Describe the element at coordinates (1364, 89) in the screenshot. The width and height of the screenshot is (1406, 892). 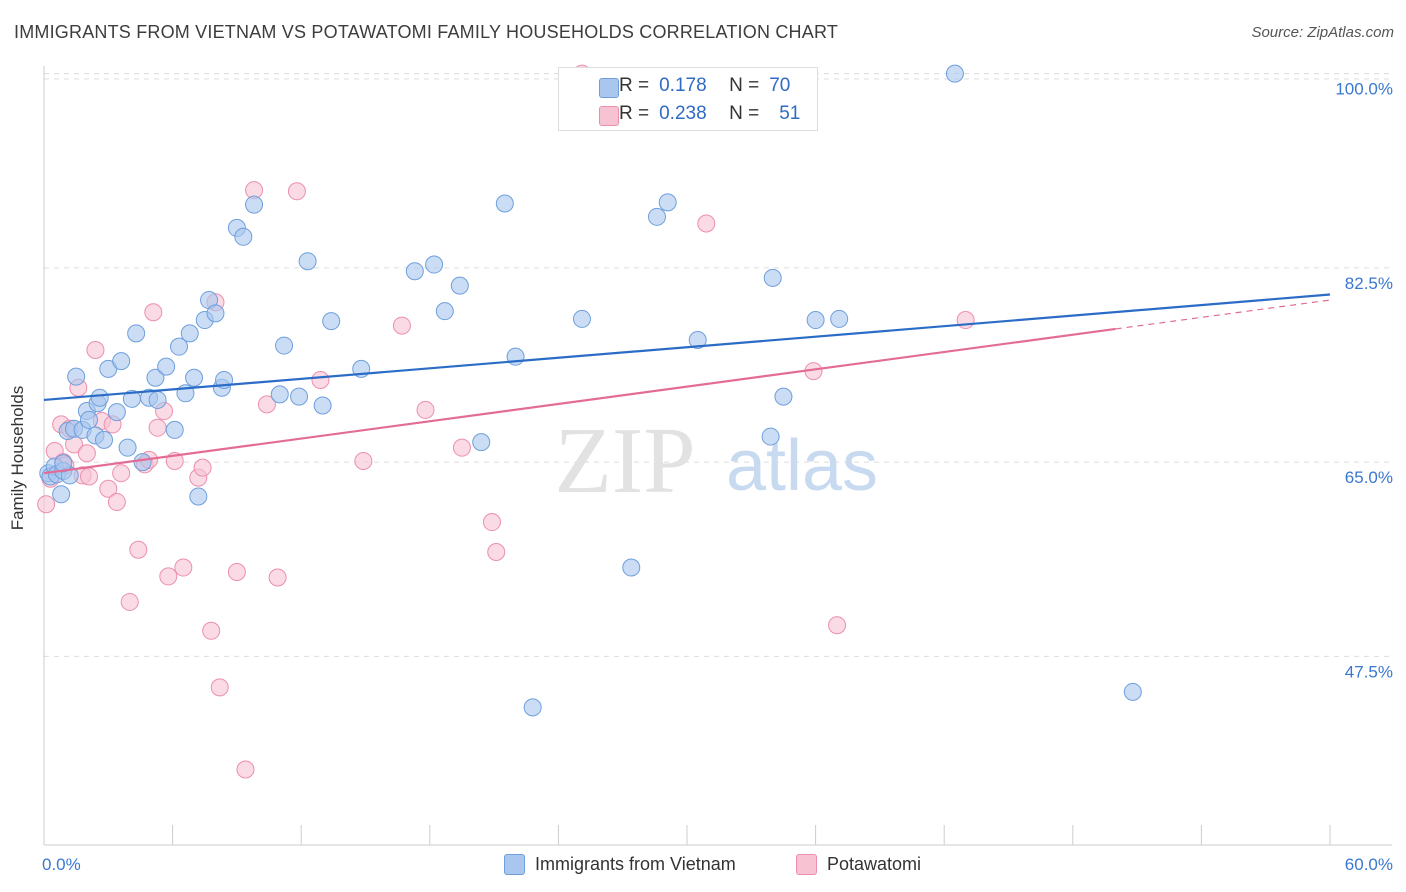
I see `y-tick-label: 100.0%` at that location.